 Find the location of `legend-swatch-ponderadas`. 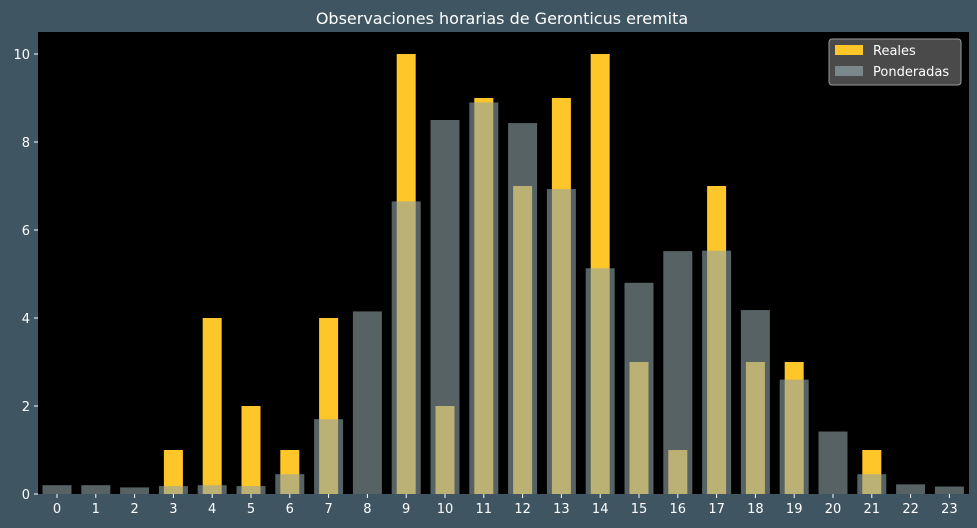

legend-swatch-ponderadas is located at coordinates (849, 71).